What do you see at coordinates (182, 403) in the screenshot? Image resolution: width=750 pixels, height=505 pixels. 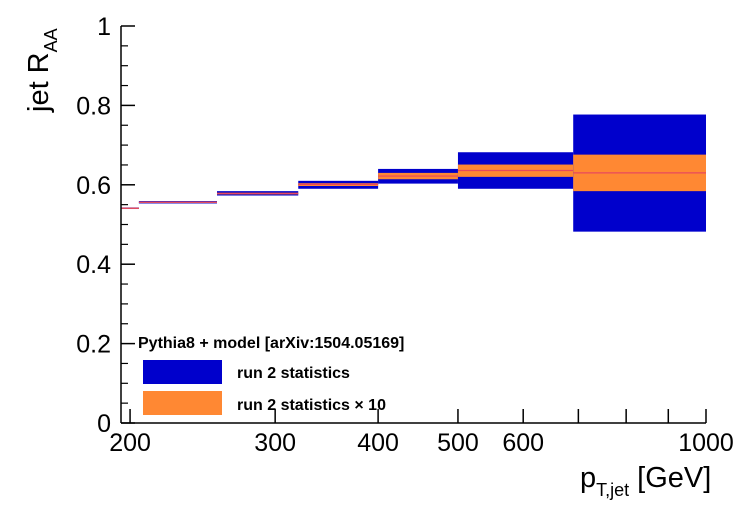 I see `legend-swatch-run2x10` at bounding box center [182, 403].